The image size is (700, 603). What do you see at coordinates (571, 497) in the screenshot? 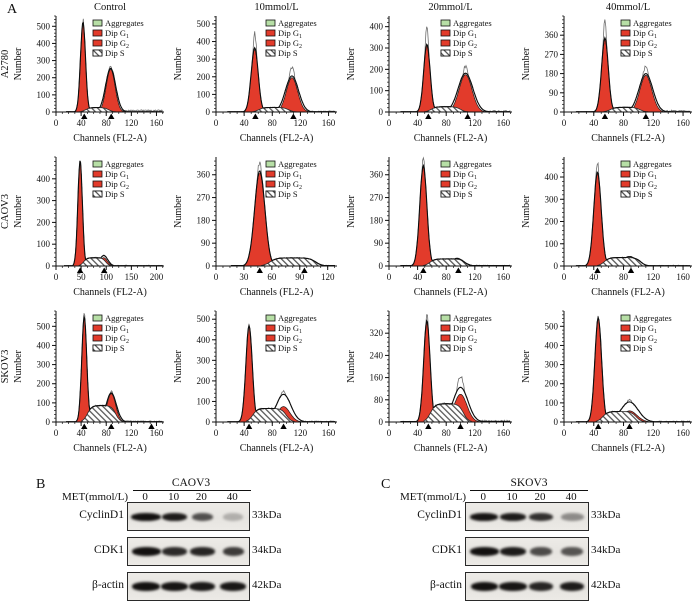
I see `dose-label: 40` at bounding box center [571, 497].